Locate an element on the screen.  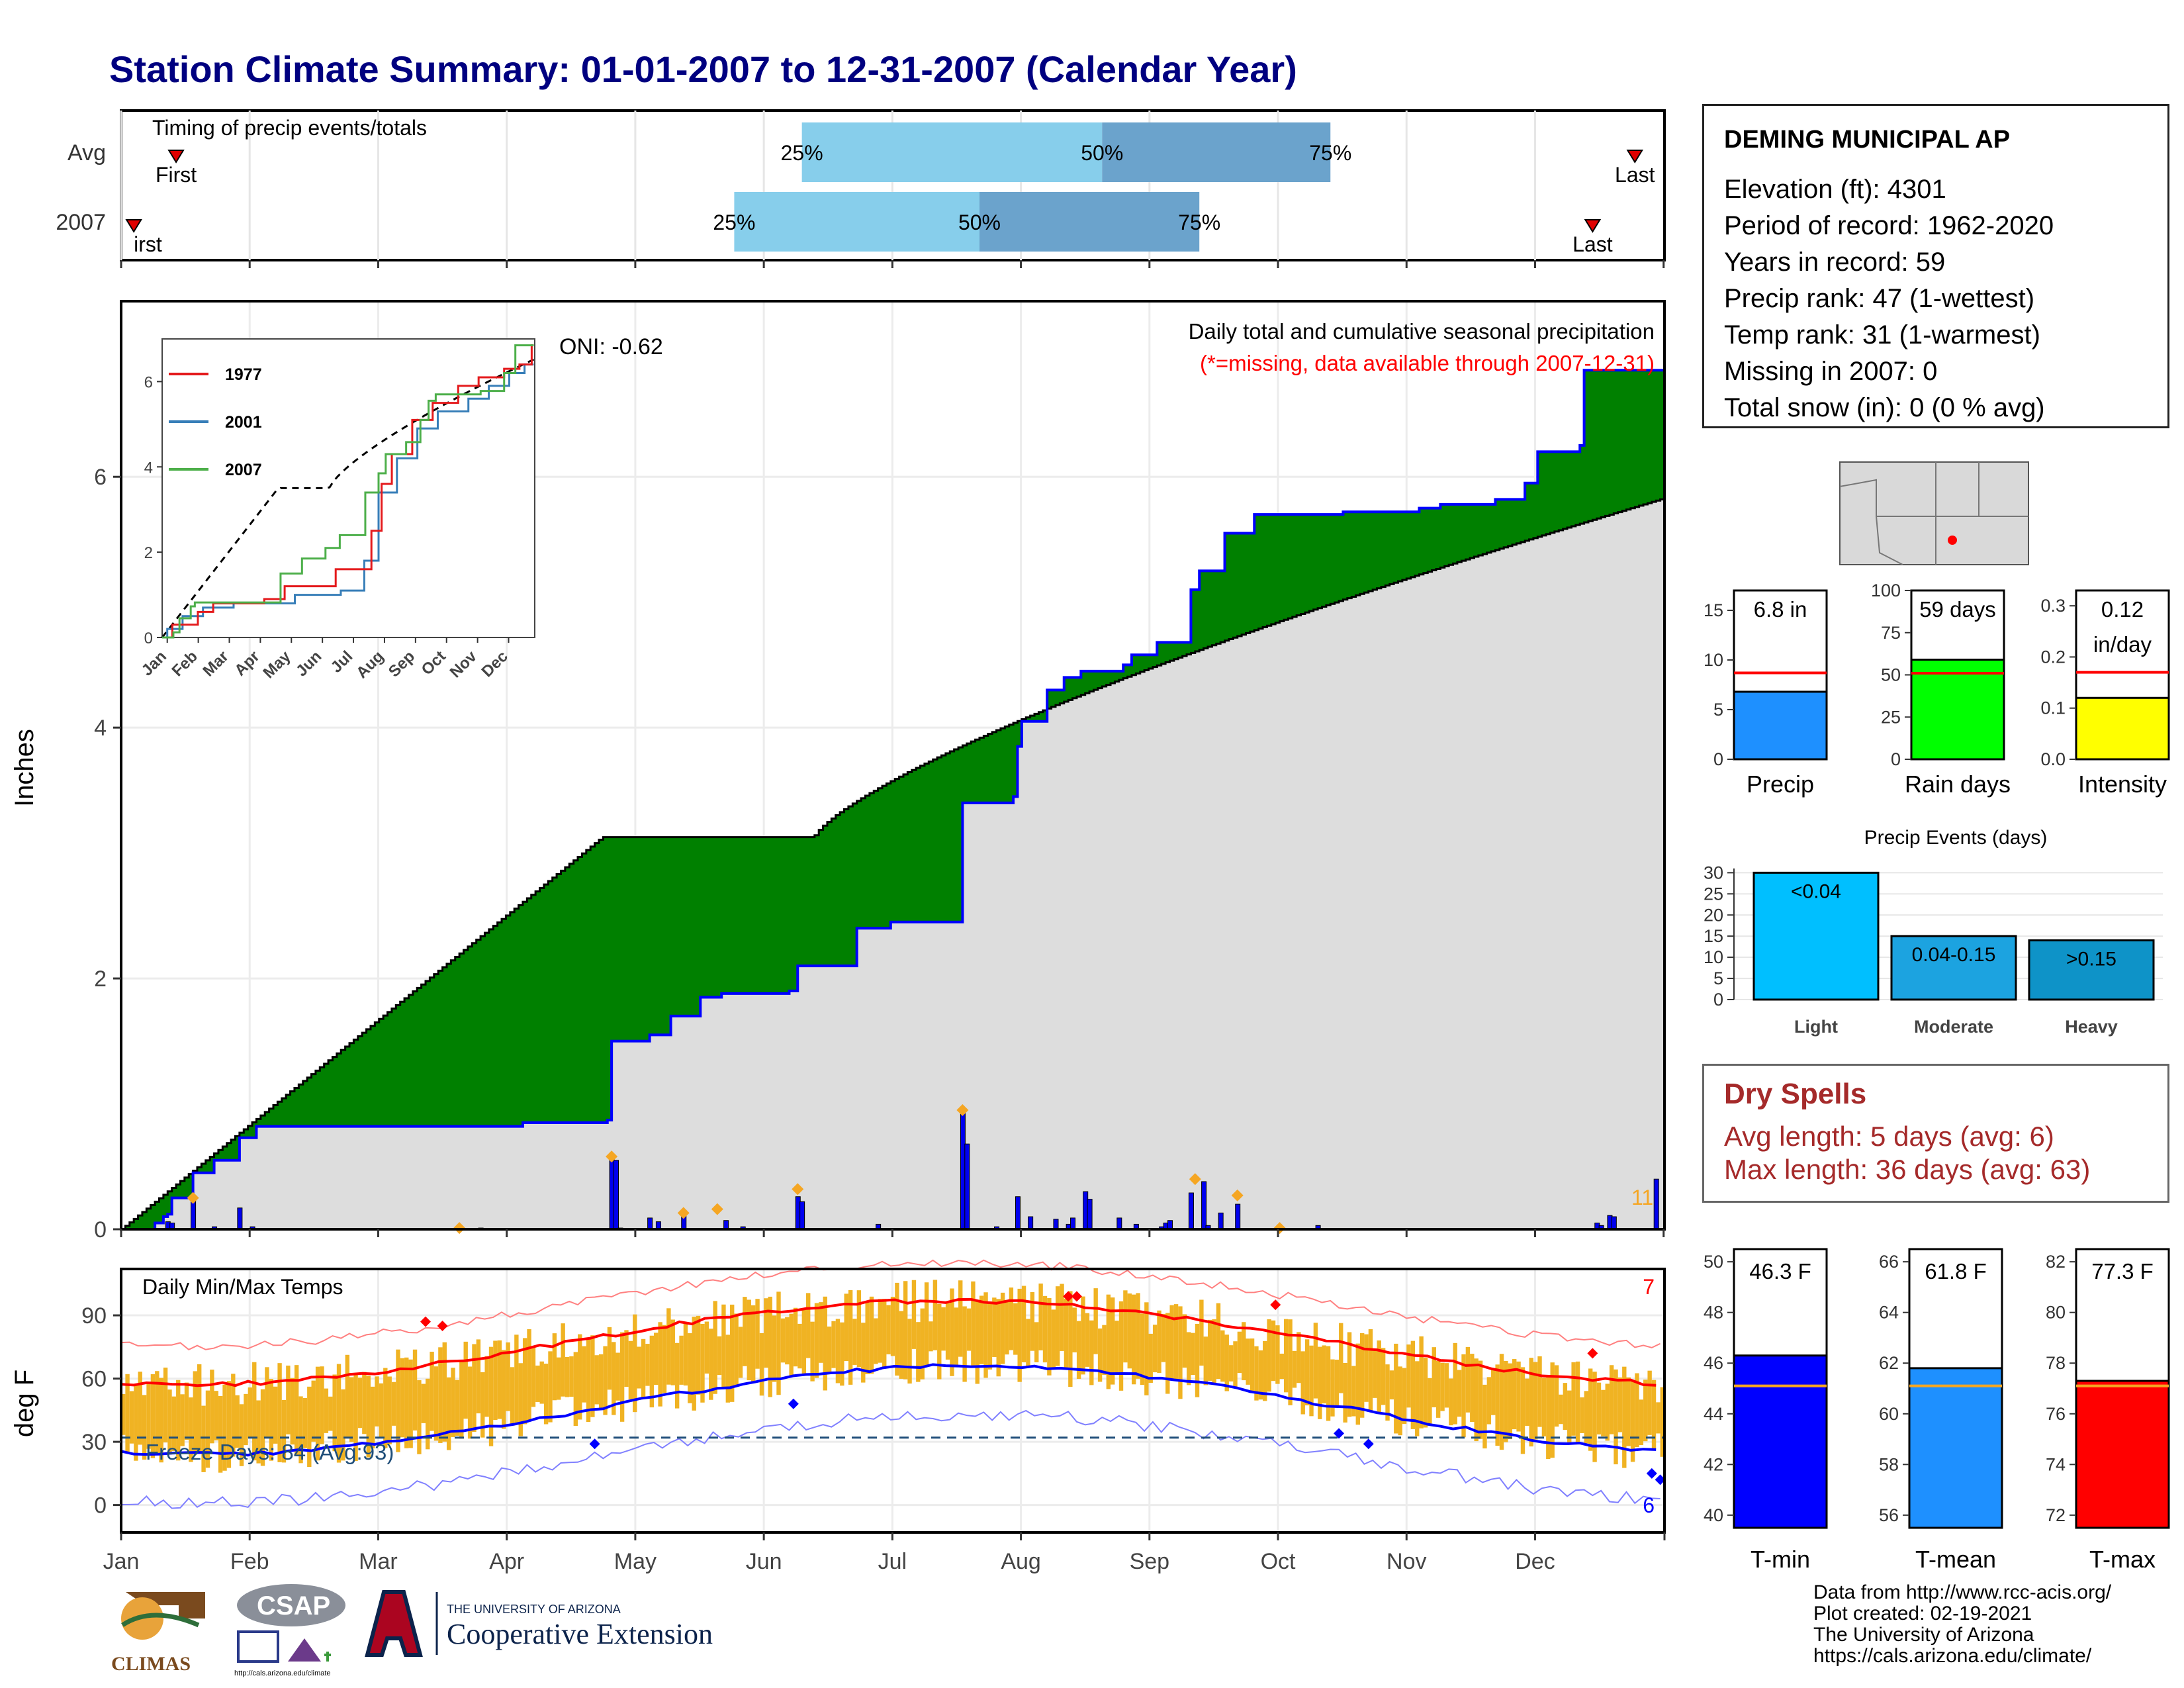
credit-plot-date: Plot created: 02-19-2021 is located at coordinates (1922, 1614).